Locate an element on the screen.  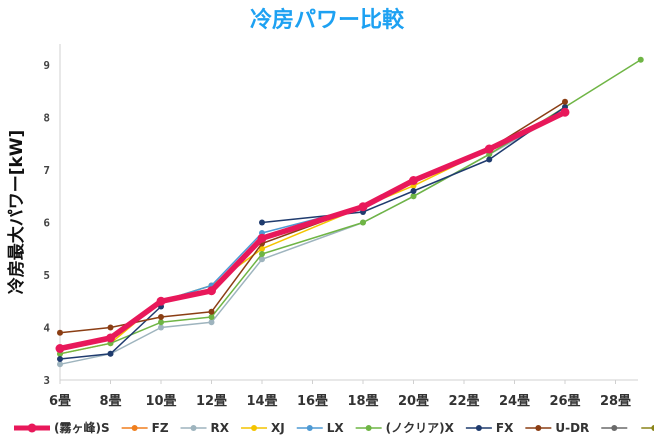
legend-label: (霧ヶ峰)S is located at coordinates (82, 427).